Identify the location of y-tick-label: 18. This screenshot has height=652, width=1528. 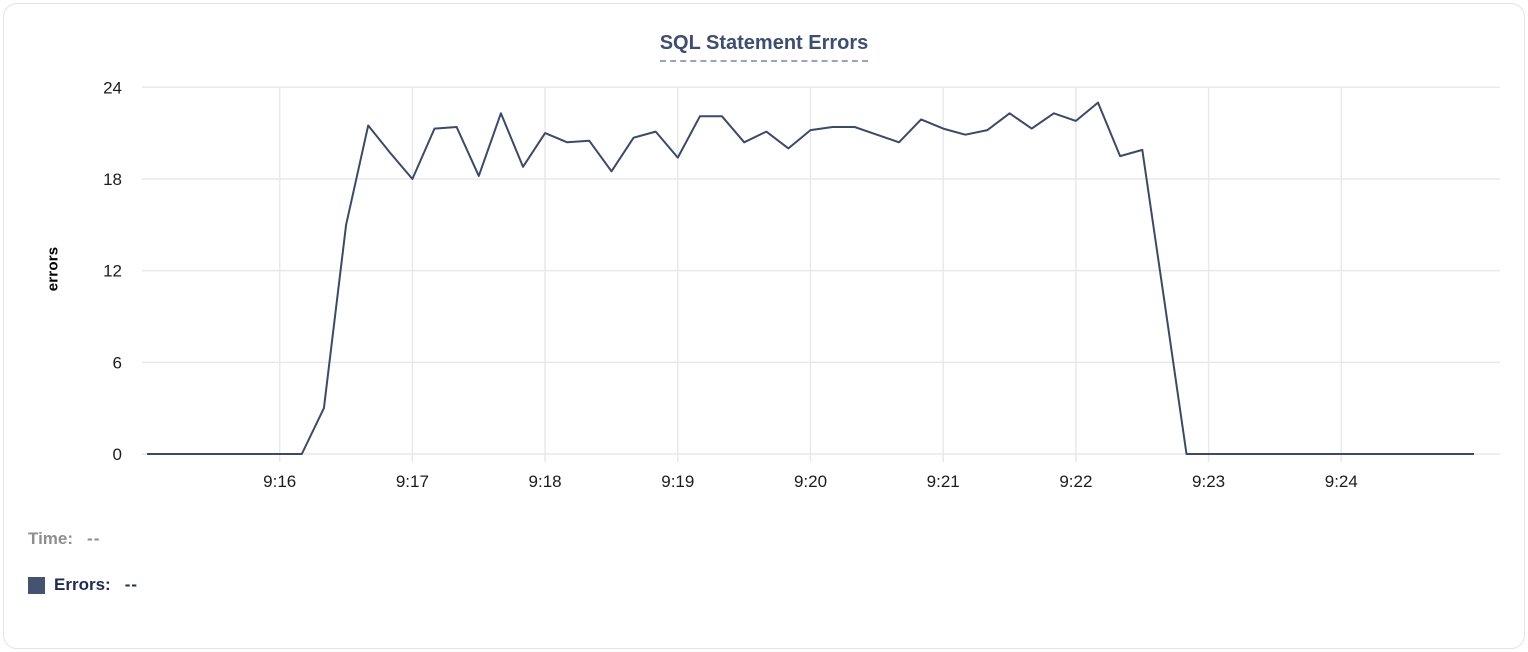
(112, 179).